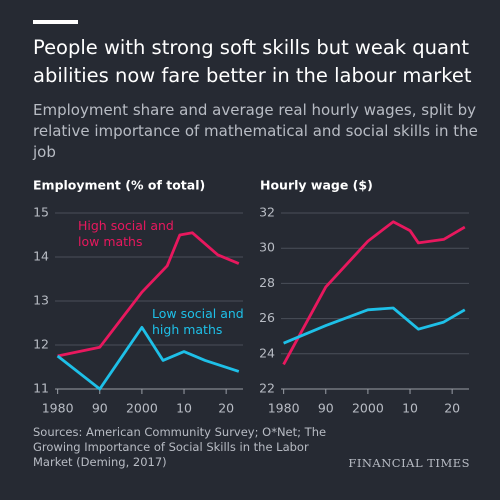  I want to click on accent-bar, so click(55, 22).